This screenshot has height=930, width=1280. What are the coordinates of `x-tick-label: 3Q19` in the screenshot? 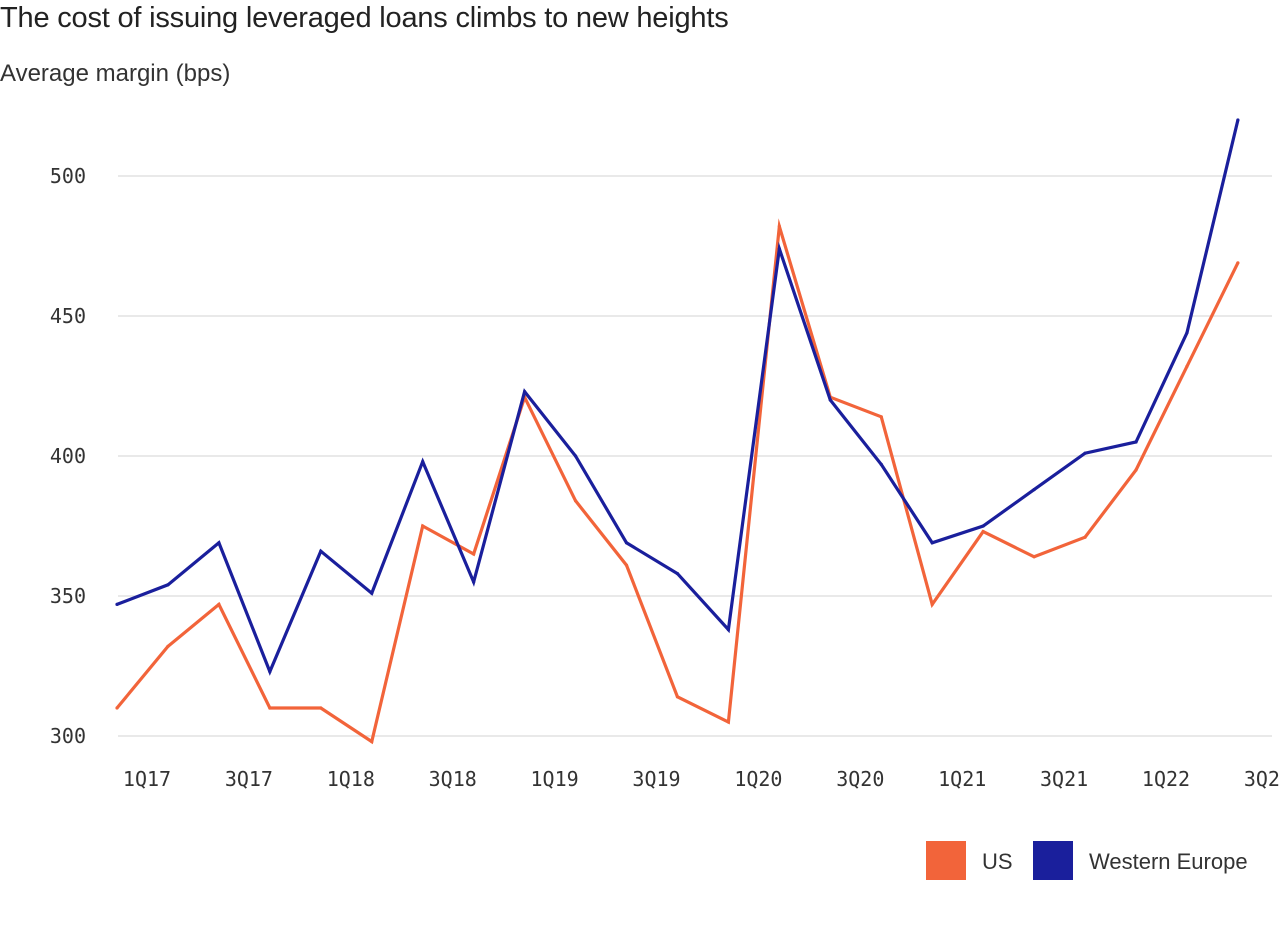 It's located at (656, 779).